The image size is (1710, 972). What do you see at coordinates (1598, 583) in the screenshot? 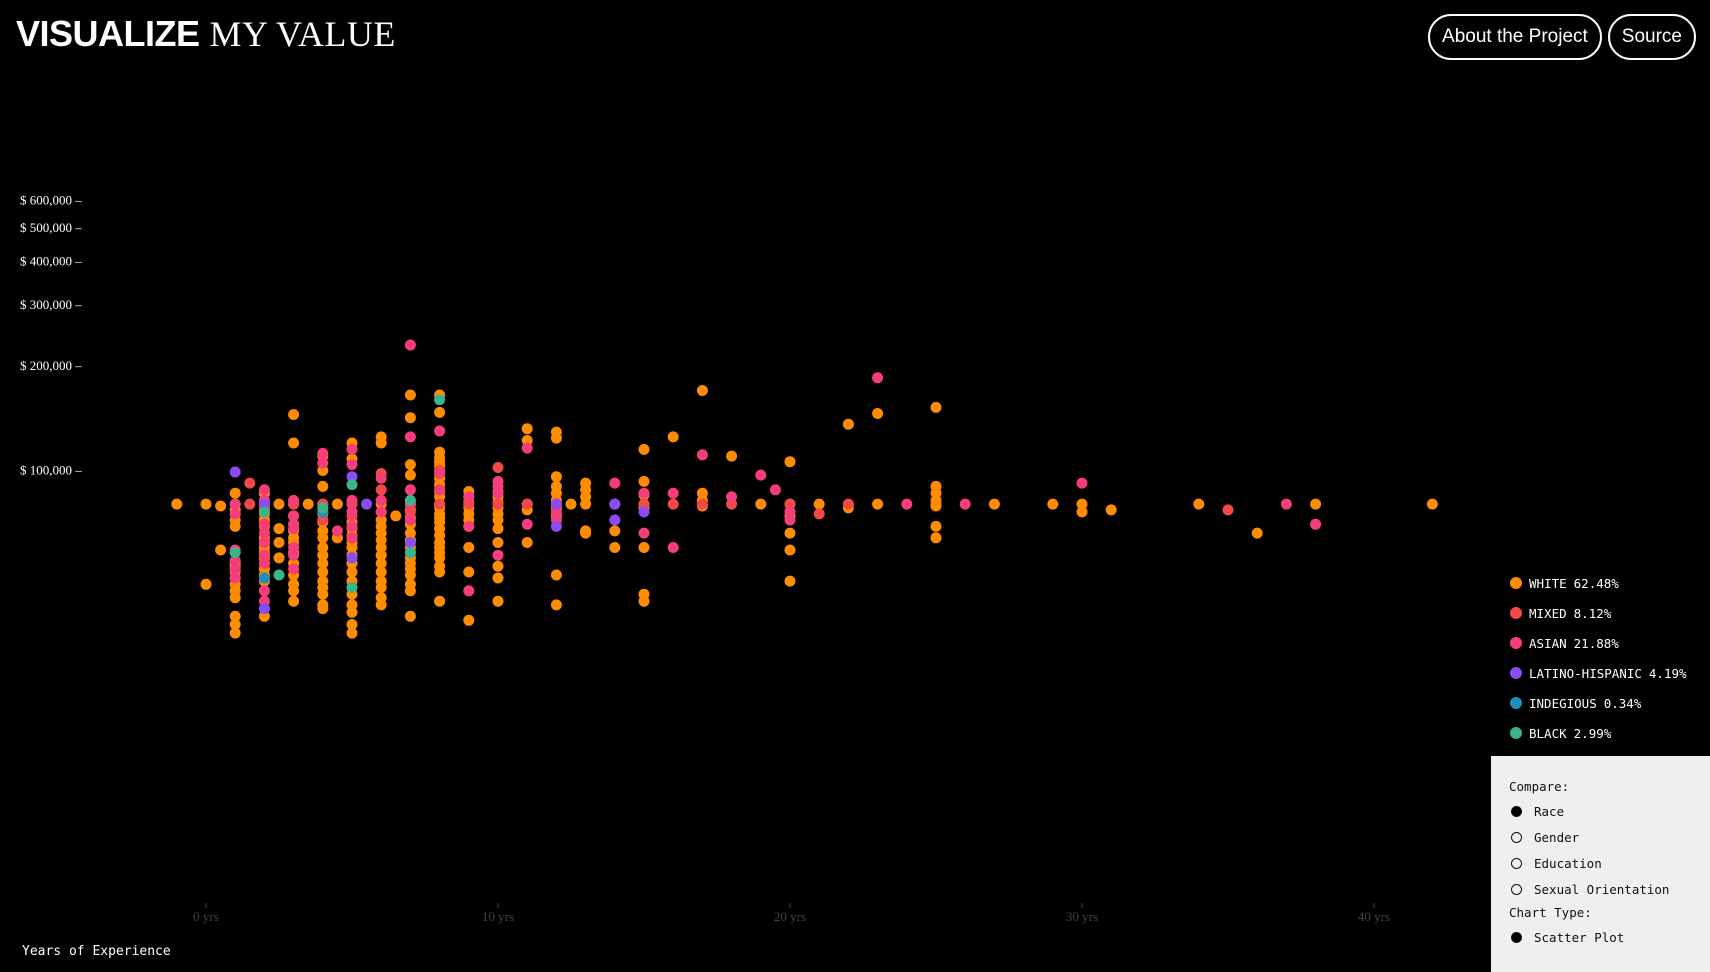
I see `legend-item-white: WHITE 62.48%` at bounding box center [1598, 583].